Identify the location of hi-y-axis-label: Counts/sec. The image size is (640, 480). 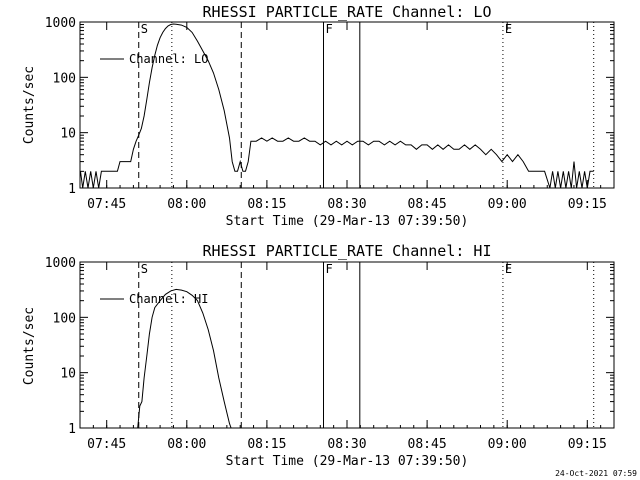
(29, 346).